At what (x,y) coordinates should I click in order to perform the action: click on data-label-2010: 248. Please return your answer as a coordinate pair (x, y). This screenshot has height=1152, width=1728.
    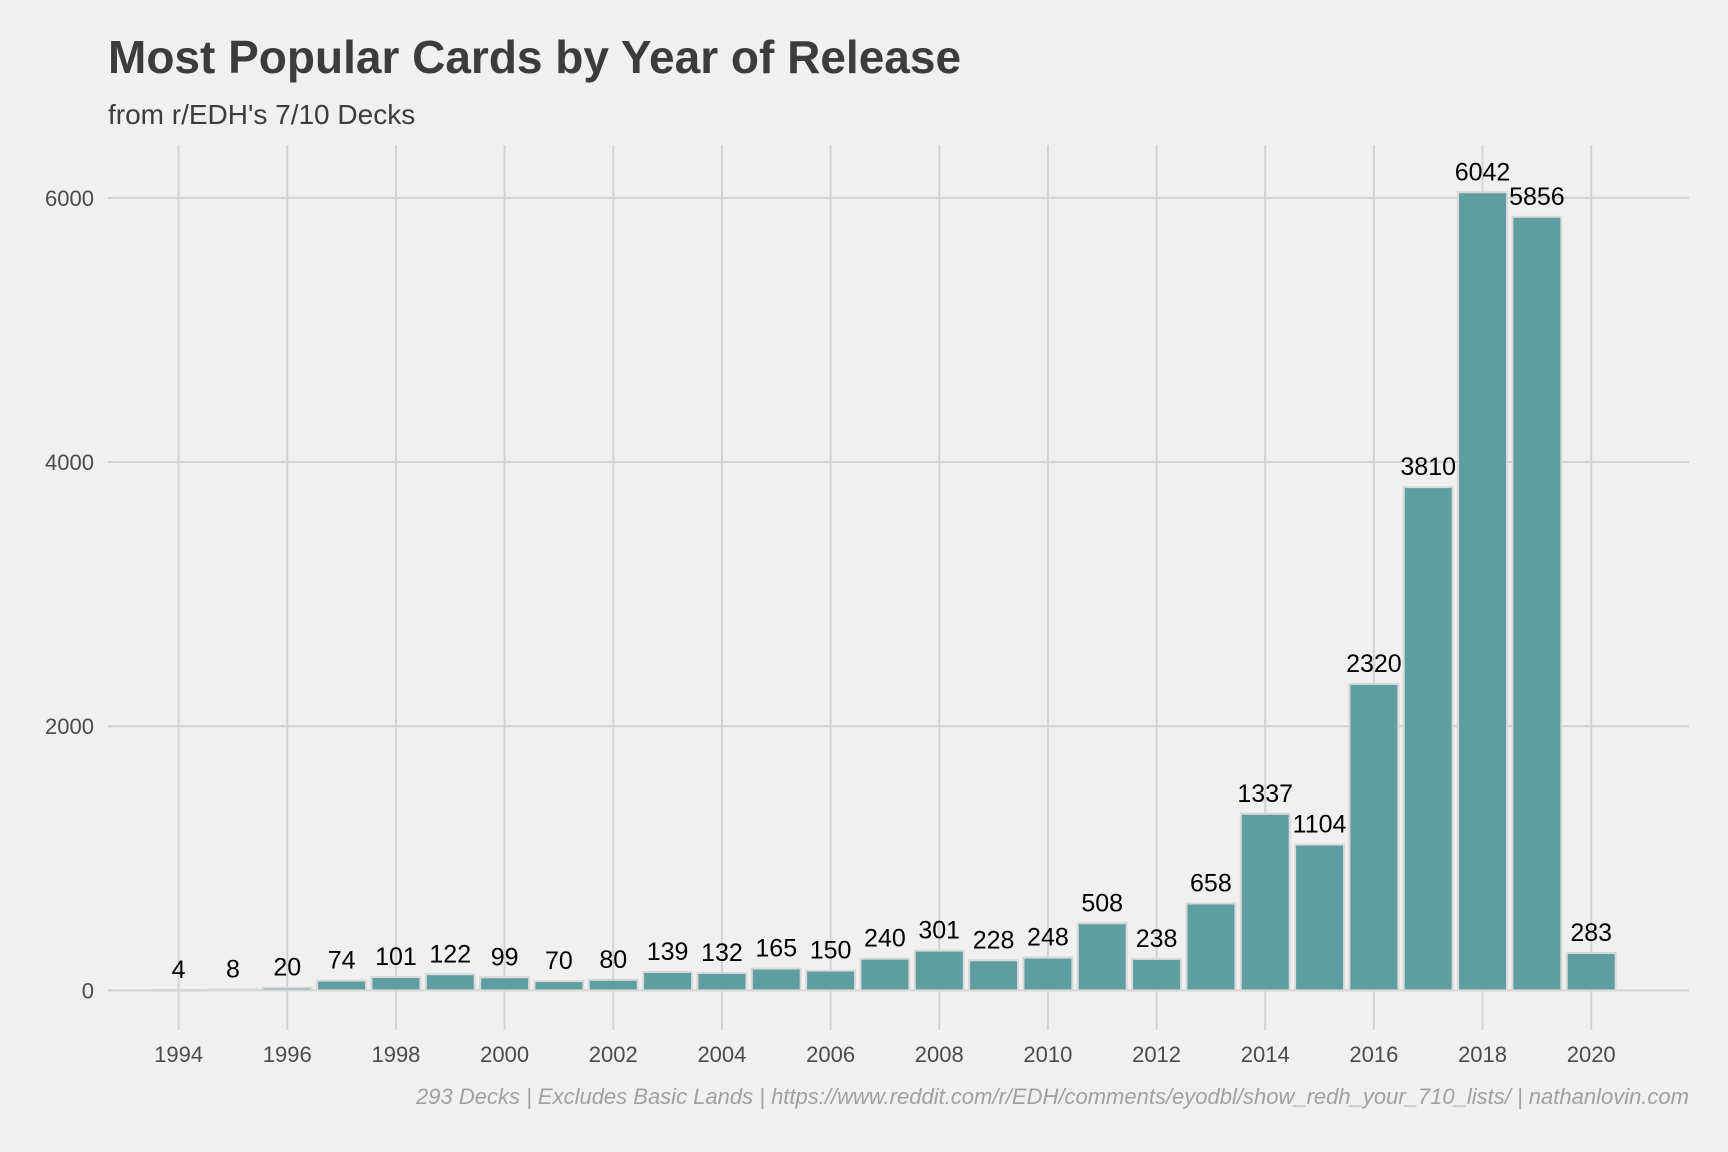
    Looking at the image, I should click on (1048, 938).